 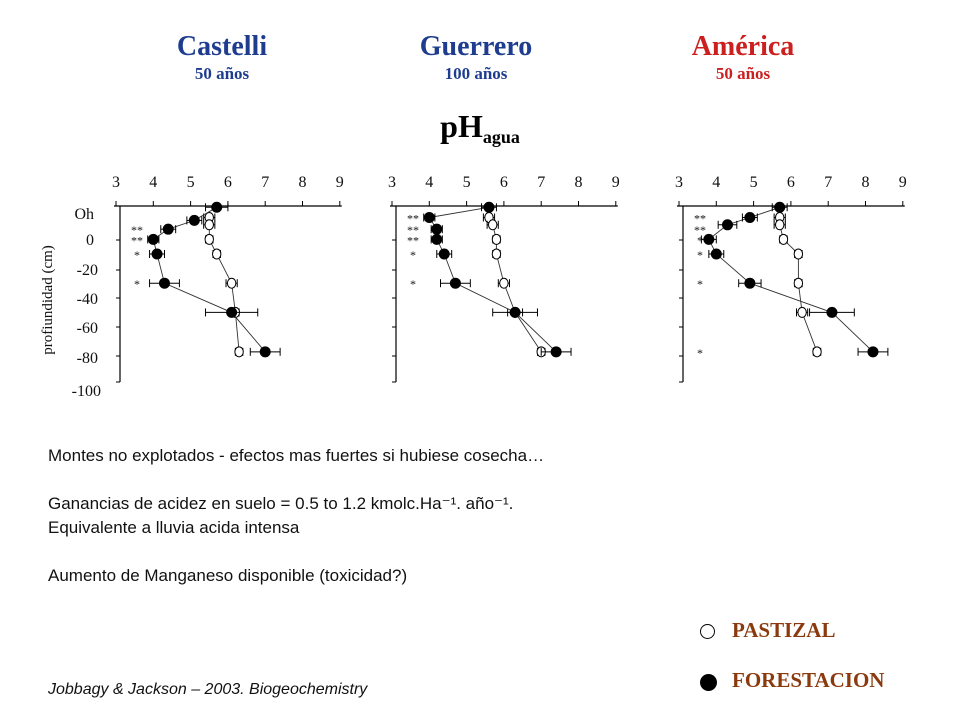 I want to click on y-axis-label: profiundidad (cm), so click(x=48, y=300).